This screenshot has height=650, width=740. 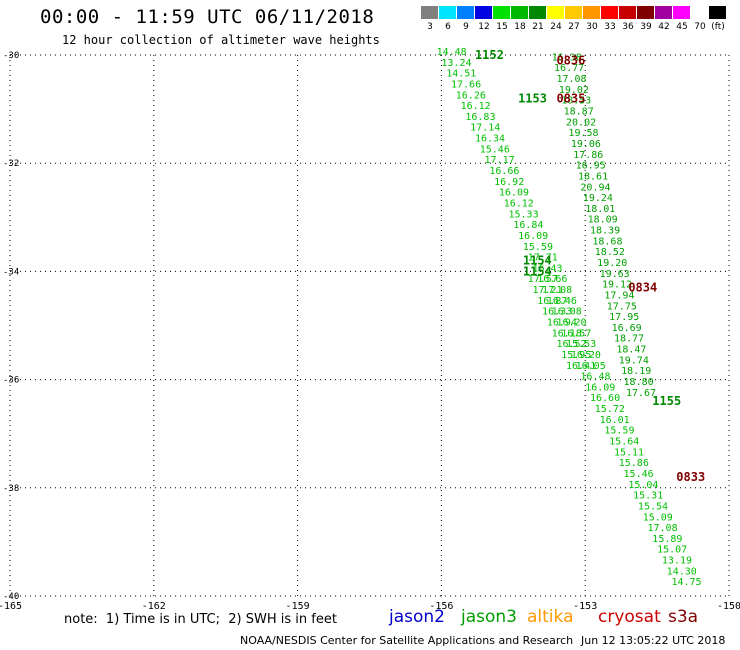 What do you see at coordinates (567, 333) in the screenshot?
I see `swh-data-label: 16.18` at bounding box center [567, 333].